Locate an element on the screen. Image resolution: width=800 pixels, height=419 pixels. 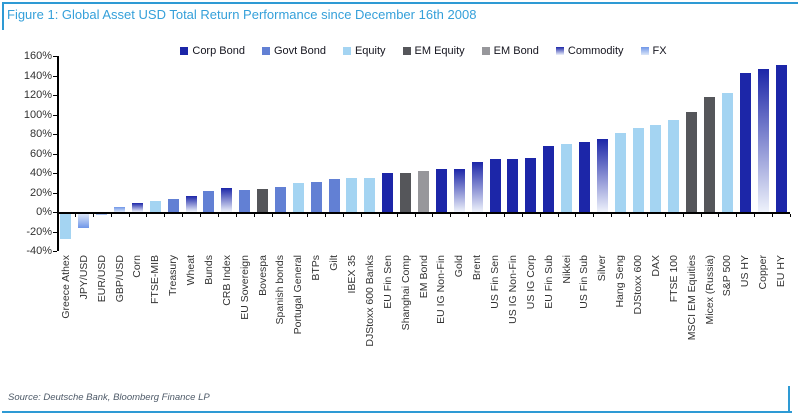
x-axis-label: Micex (Russia) is located at coordinates (709, 290).